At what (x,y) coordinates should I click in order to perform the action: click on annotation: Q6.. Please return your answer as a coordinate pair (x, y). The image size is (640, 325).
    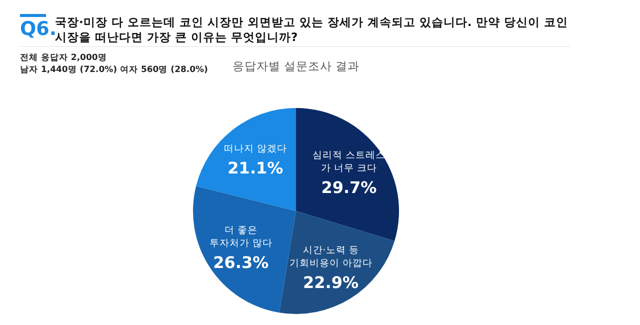
    Looking at the image, I should click on (38, 29).